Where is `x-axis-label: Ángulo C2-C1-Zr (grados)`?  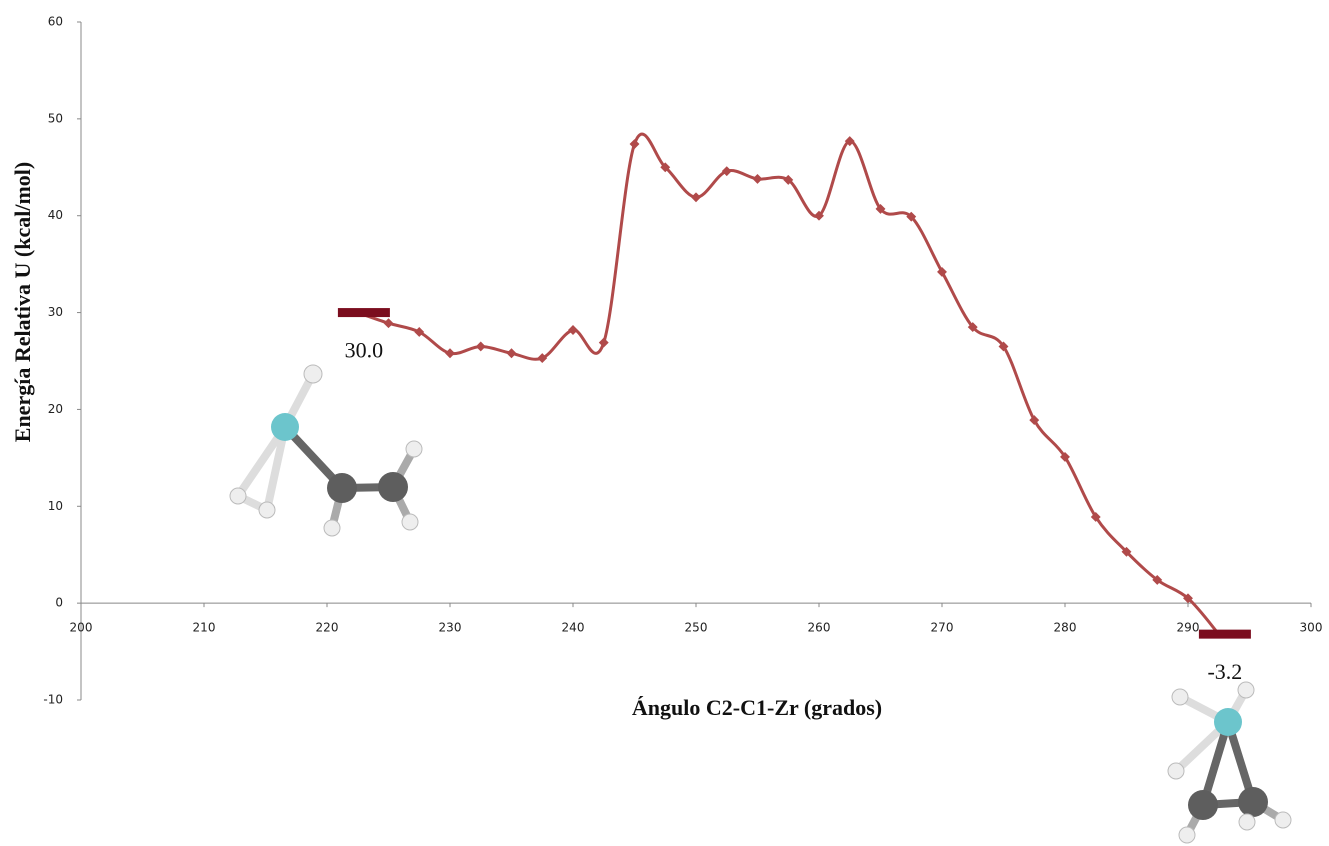 x-axis-label: Ángulo C2-C1-Zr (grados) is located at coordinates (757, 707).